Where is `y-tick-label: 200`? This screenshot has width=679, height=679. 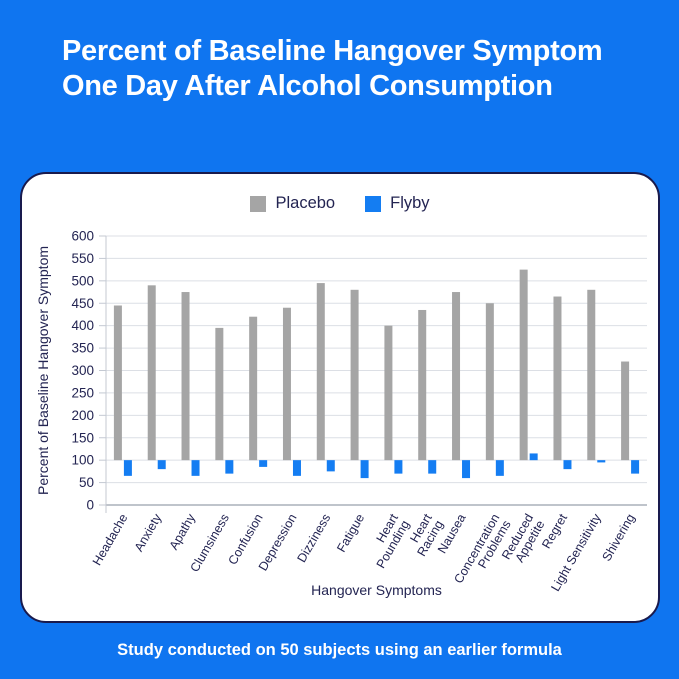 y-tick-label: 200 is located at coordinates (82, 415).